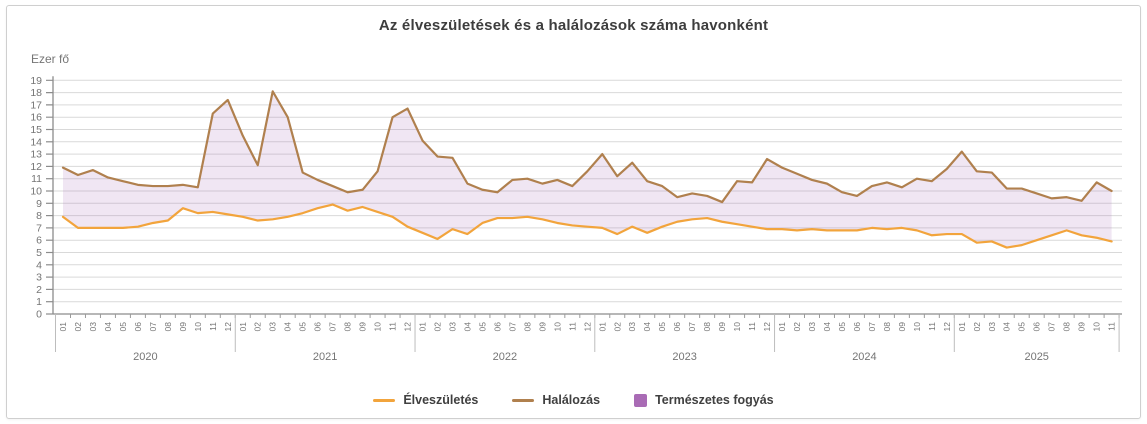 The image size is (1147, 424). Describe the element at coordinates (505, 357) in the screenshot. I see `svg-text: 2022` at that location.